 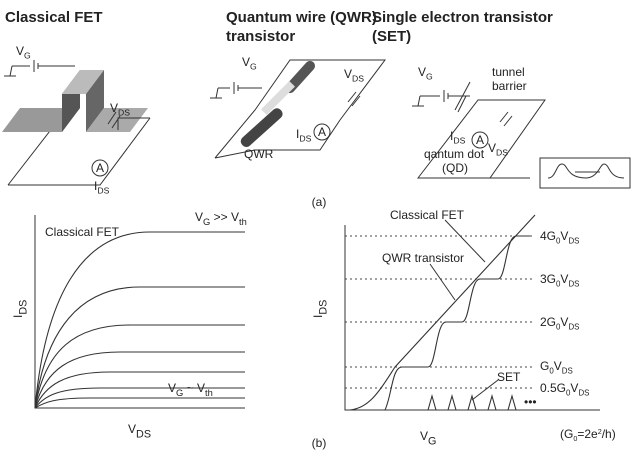 I want to click on label-part: ~ V, so click(x=194, y=388).